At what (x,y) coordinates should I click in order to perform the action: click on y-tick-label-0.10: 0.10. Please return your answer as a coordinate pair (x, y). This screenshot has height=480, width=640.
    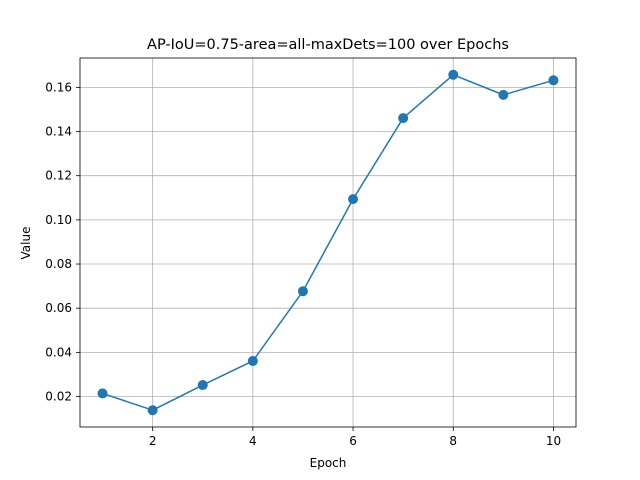
    Looking at the image, I should click on (58, 220).